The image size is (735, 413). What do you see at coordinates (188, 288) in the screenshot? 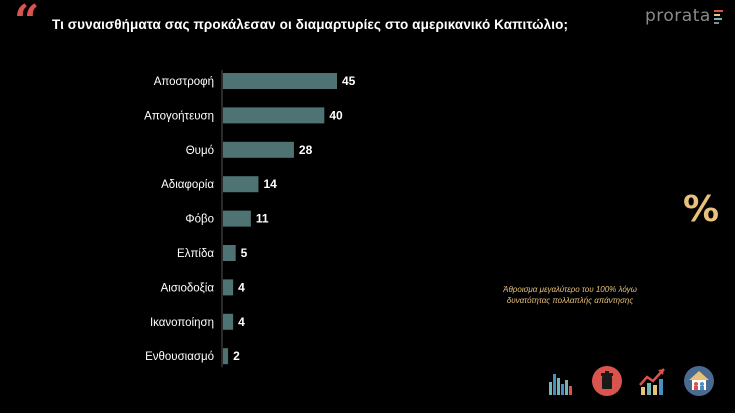
I see `category-label: Αισιοδοξία` at bounding box center [188, 288].